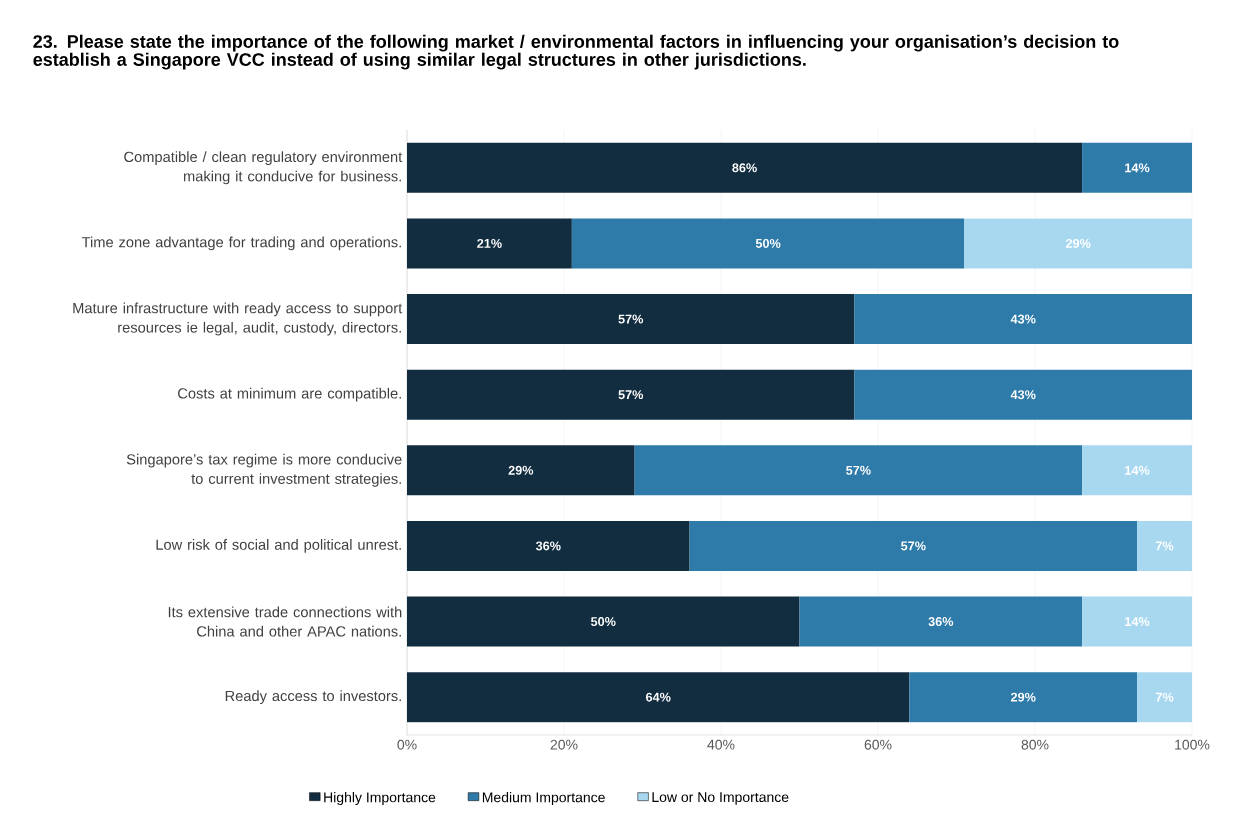 The image size is (1243, 823). Describe the element at coordinates (278, 546) in the screenshot. I see `y-tick-label: Low risk of social and political unrest.` at that location.